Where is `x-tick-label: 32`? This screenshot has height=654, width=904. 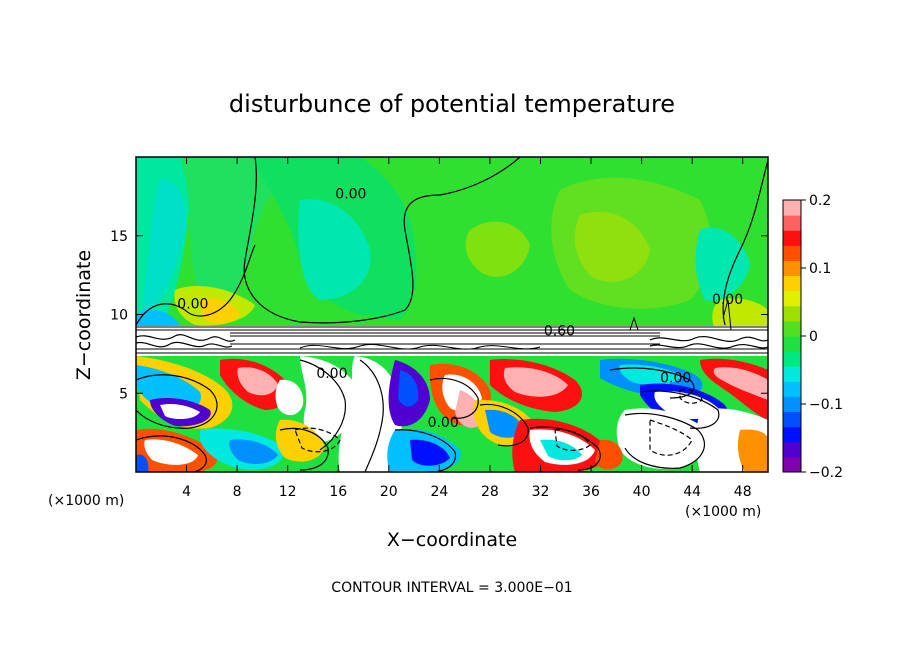 x-tick-label: 32 is located at coordinates (541, 492).